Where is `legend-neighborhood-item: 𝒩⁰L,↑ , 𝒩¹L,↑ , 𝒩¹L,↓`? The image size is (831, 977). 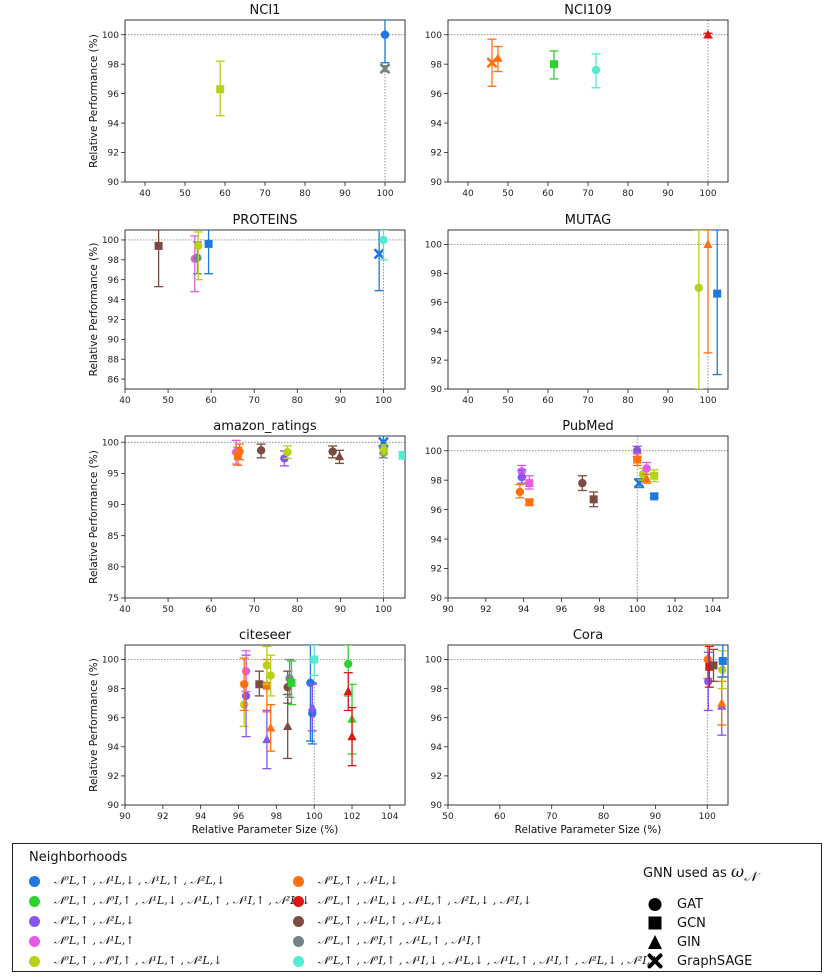 legend-neighborhood-item: 𝒩⁰L,↑ , 𝒩¹L,↑ , 𝒩¹L,↓ is located at coordinates (368, 921).